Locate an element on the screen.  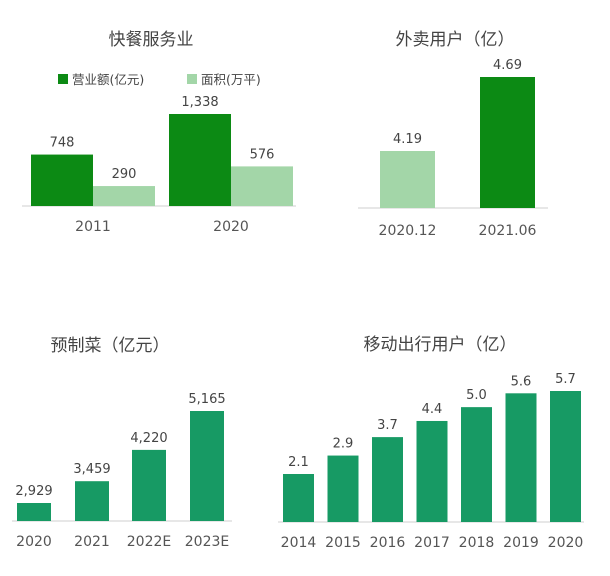
x-tick-label: 2023E is located at coordinates (207, 542).